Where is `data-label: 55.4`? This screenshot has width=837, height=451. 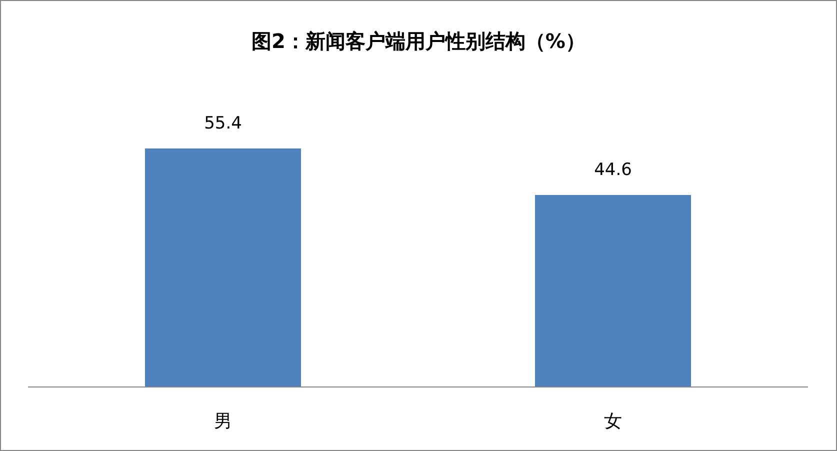 data-label: 55.4 is located at coordinates (223, 123).